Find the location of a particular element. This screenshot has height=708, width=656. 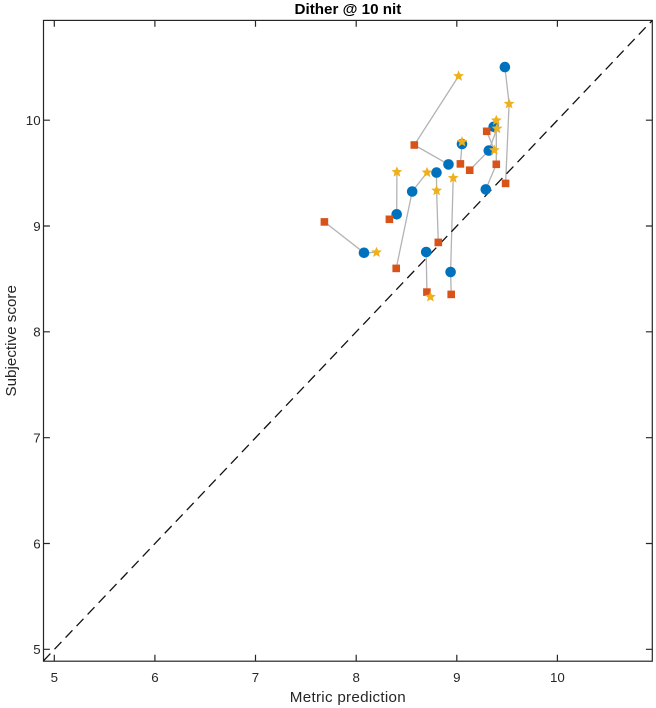

svg-text: Subjective score is located at coordinates (11, 340).